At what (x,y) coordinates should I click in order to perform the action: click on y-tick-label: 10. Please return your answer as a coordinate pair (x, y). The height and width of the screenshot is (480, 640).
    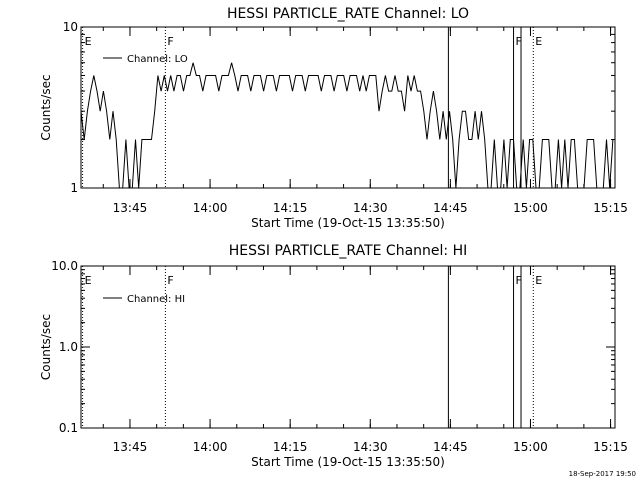
    Looking at the image, I should click on (70, 27).